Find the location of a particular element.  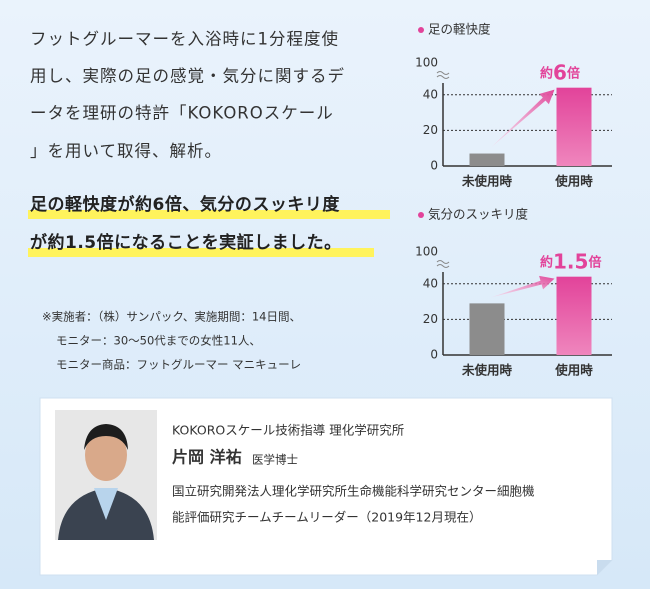

affiliation: 国立研究開発法人理化学研究所生命機能科学研究センター細胞機 is located at coordinates (353, 491).